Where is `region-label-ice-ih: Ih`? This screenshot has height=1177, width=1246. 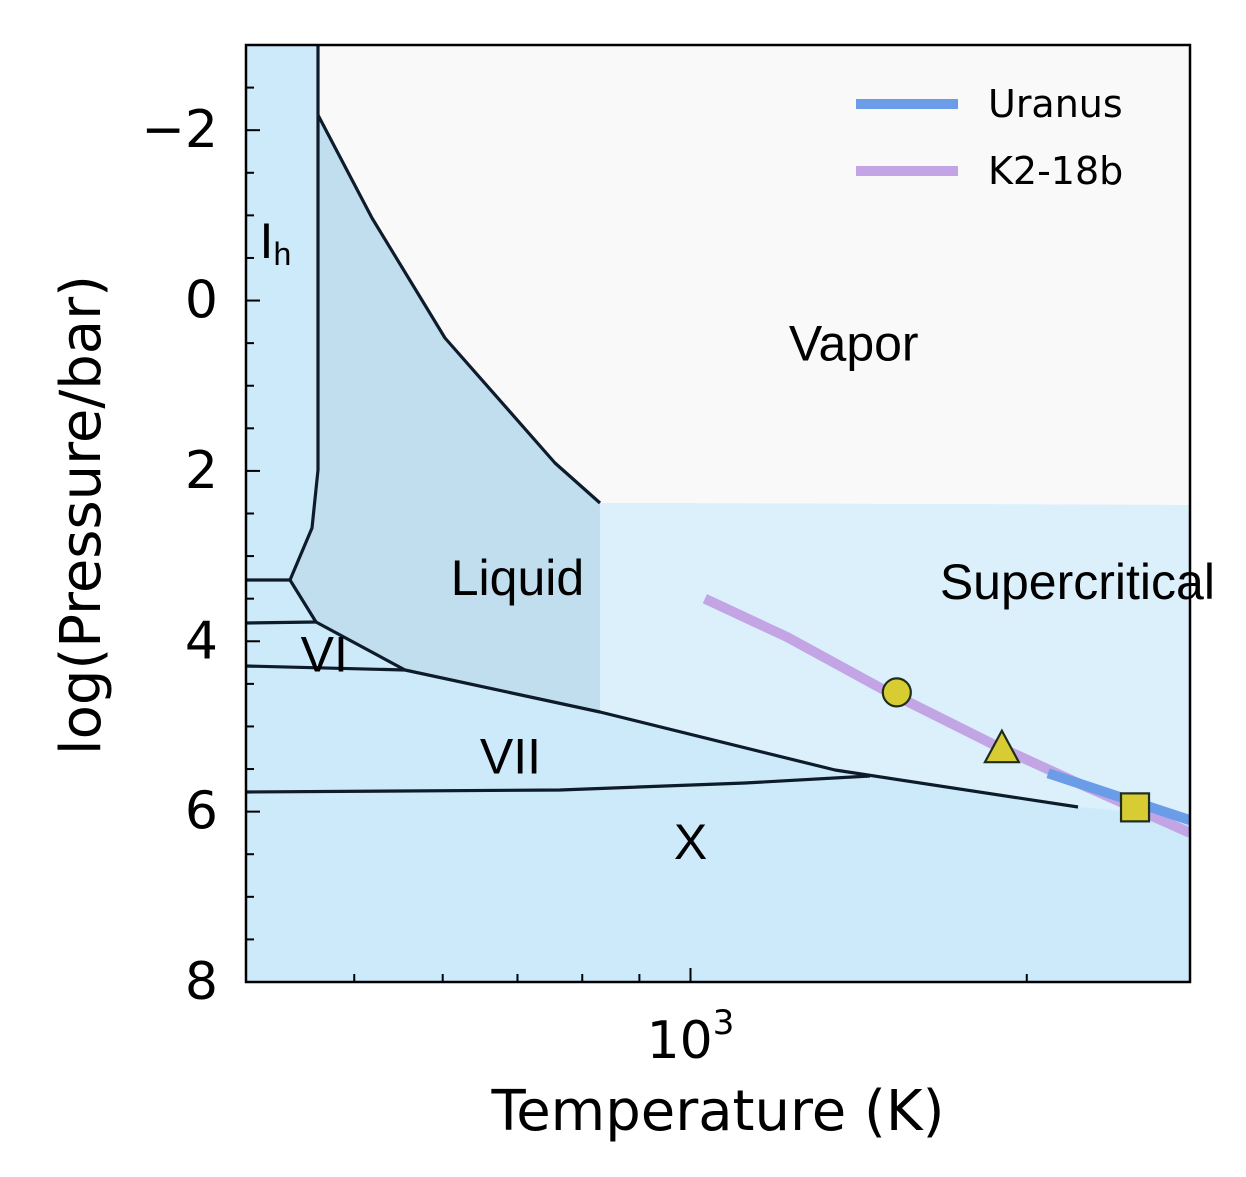 region-label-ice-ih: Ih is located at coordinates (276, 242).